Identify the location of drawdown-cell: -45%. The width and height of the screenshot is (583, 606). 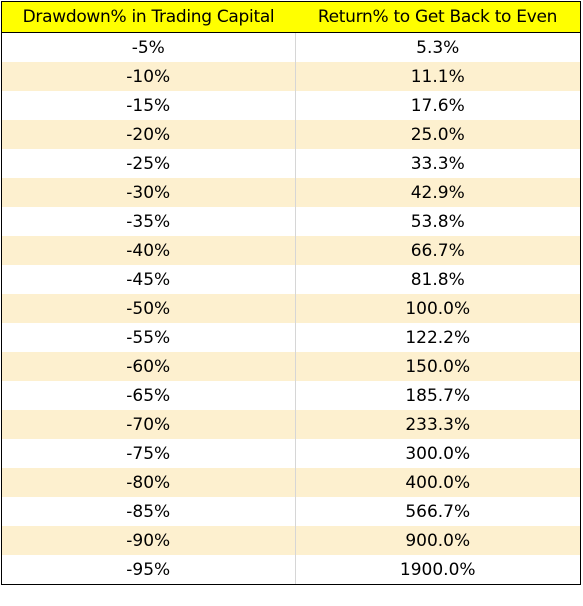
(149, 279).